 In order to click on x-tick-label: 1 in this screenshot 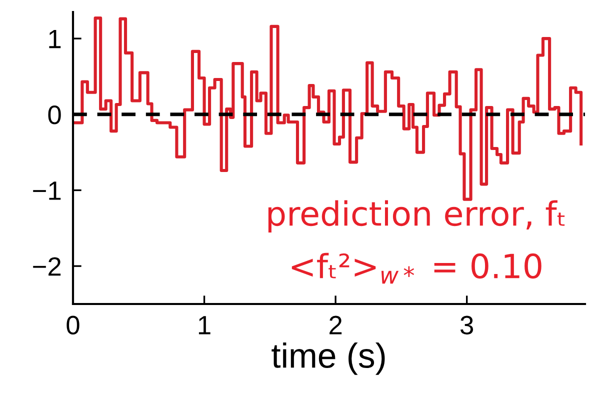, I will do `click(204, 325)`.